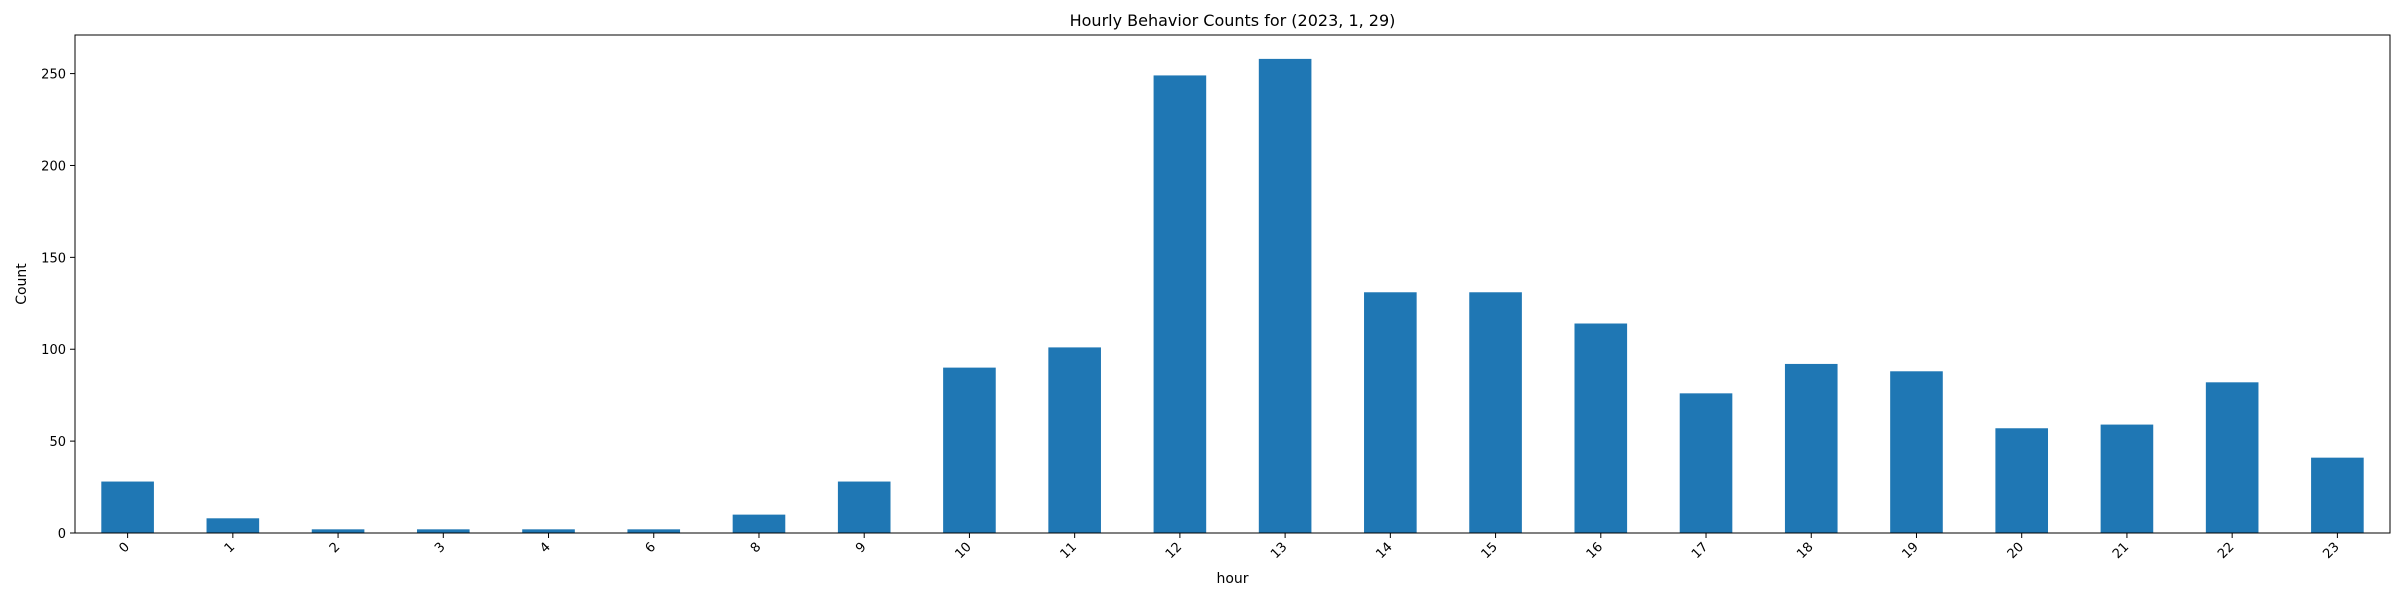 This screenshot has width=2400, height=600. Describe the element at coordinates (1233, 20) in the screenshot. I see `chart-title: Hourly Behavior Counts for (2023, 1, 29)` at that location.